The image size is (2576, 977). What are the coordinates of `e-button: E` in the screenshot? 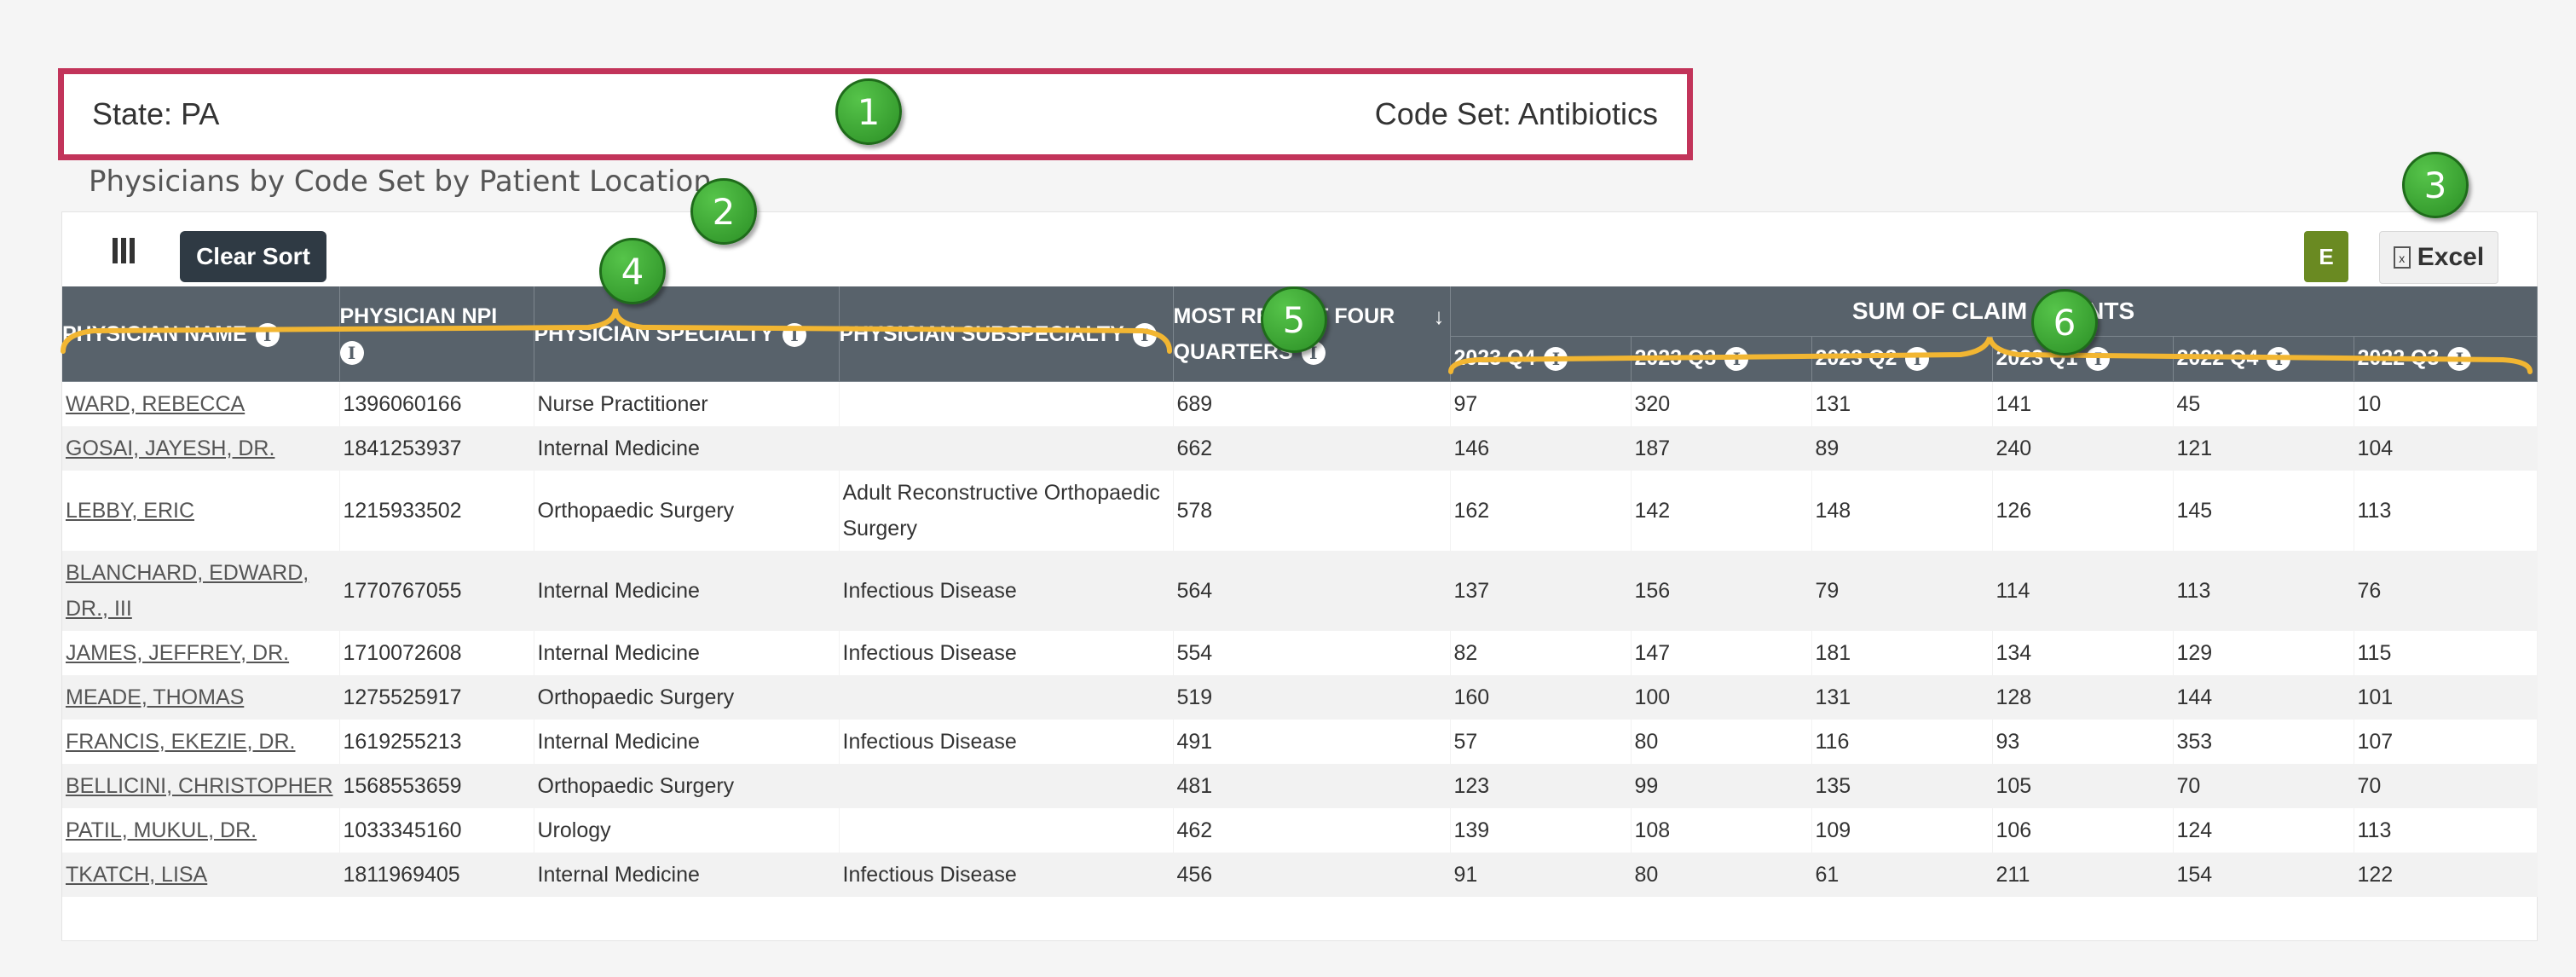 It's located at (2326, 256).